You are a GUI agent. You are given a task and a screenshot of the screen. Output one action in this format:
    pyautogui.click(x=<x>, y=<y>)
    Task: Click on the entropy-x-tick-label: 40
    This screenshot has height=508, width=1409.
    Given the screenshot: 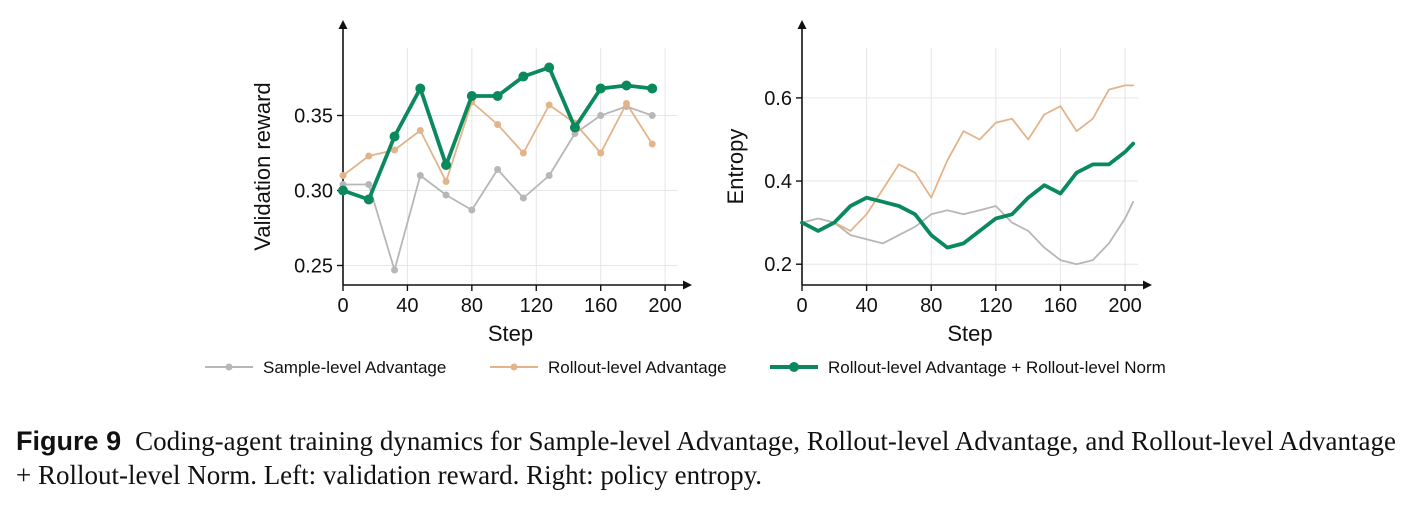 What is the action you would take?
    pyautogui.click(x=866, y=306)
    